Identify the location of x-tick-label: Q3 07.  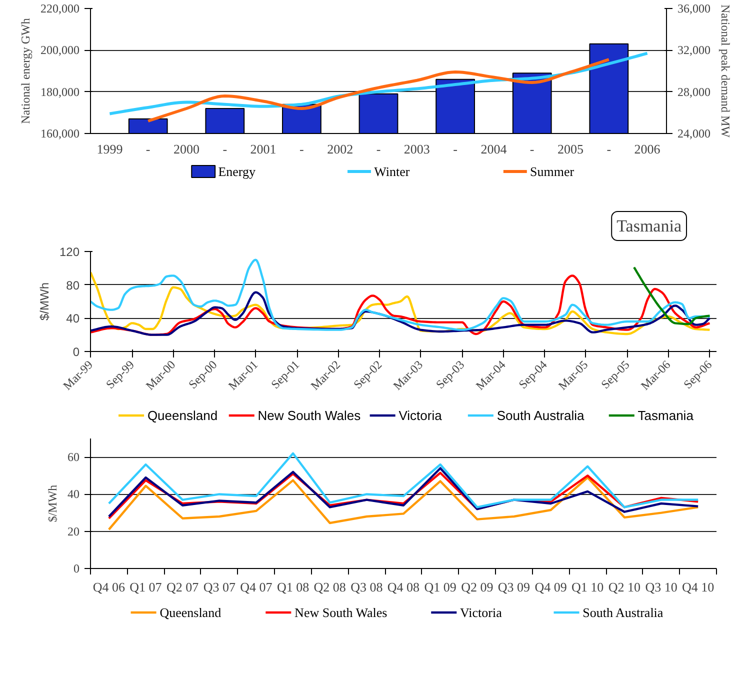
(219, 587).